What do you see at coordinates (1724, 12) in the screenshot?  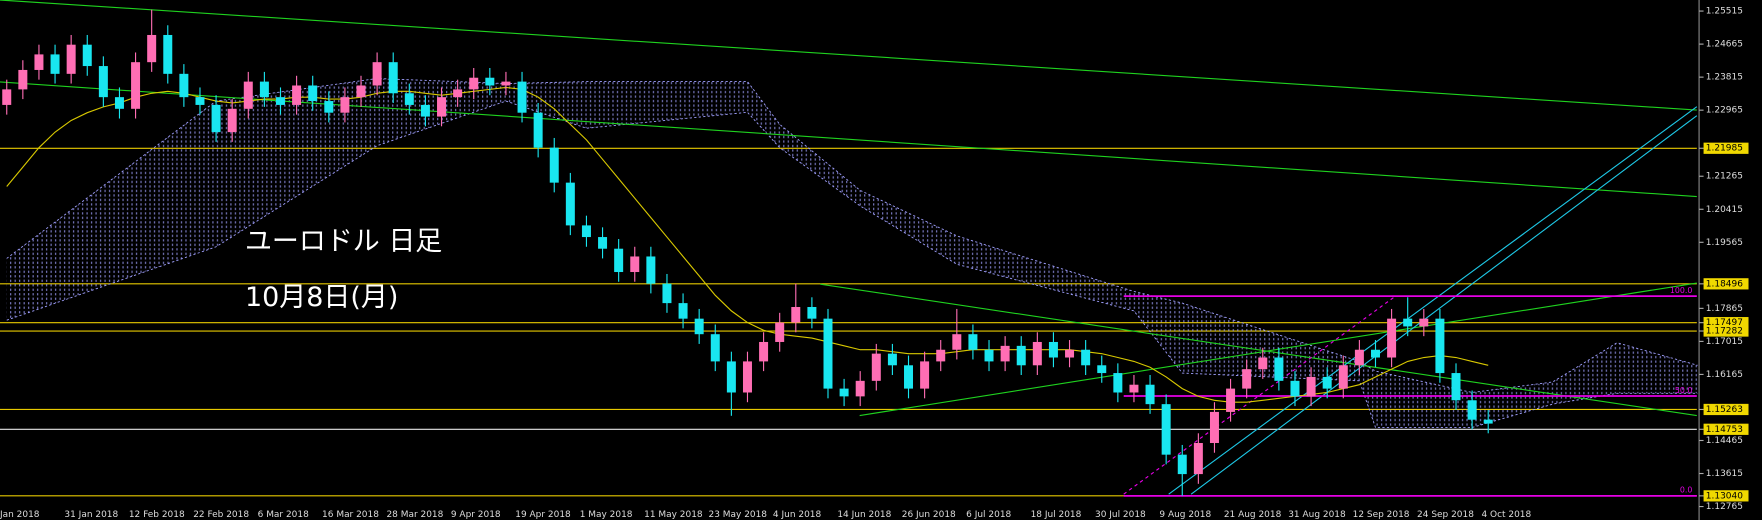 I see `y-tick-label: 1.25515` at bounding box center [1724, 12].